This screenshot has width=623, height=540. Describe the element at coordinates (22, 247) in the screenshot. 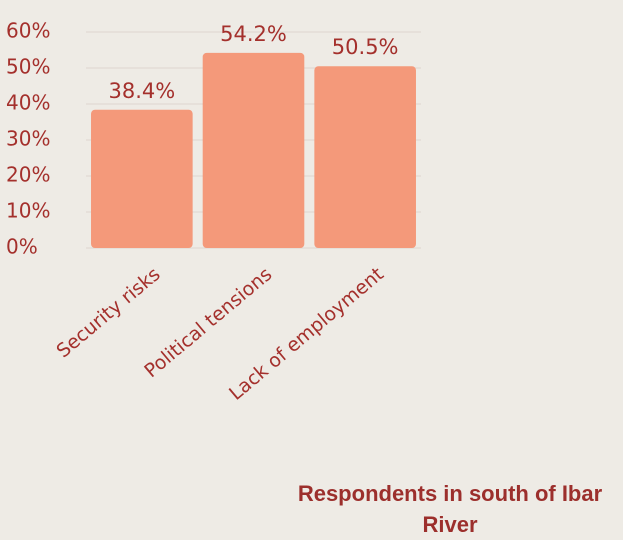

I see `y-tick-label: 0%` at that location.